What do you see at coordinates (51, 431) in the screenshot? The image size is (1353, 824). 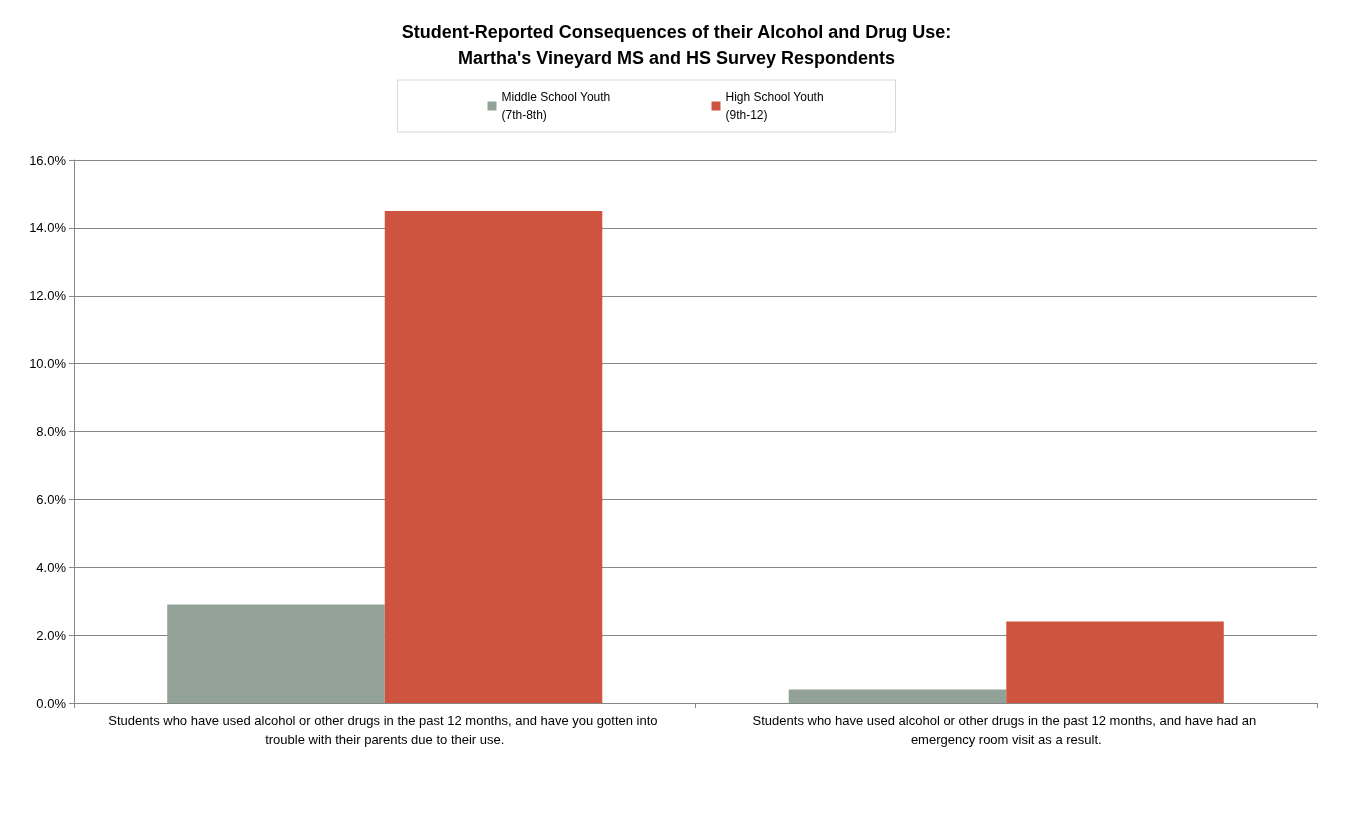 I see `y-tick-label: 8.0%` at bounding box center [51, 431].